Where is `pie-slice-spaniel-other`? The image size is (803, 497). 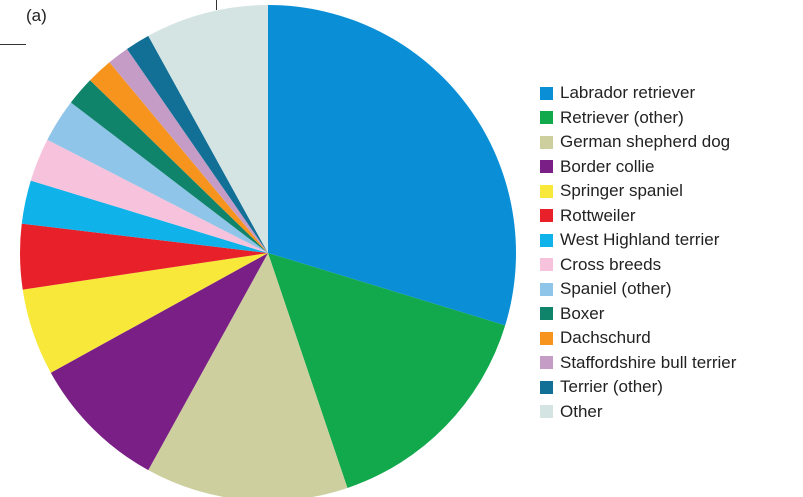 pie-slice-spaniel-other is located at coordinates (158, 177).